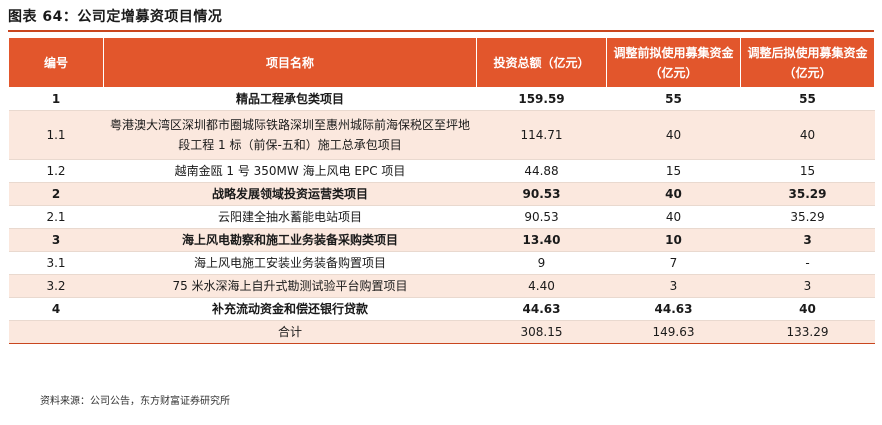 Image resolution: width=882 pixels, height=425 pixels. Describe the element at coordinates (541, 135) in the screenshot. I see `cell-total-investment: 114.71` at that location.